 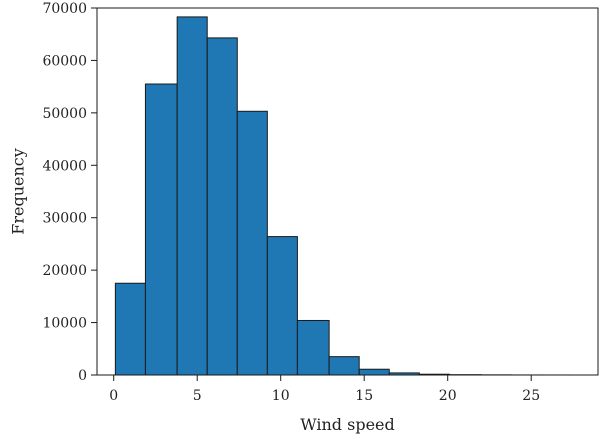 What do you see at coordinates (364, 396) in the screenshot?
I see `x-tick-label-3: 15` at bounding box center [364, 396].